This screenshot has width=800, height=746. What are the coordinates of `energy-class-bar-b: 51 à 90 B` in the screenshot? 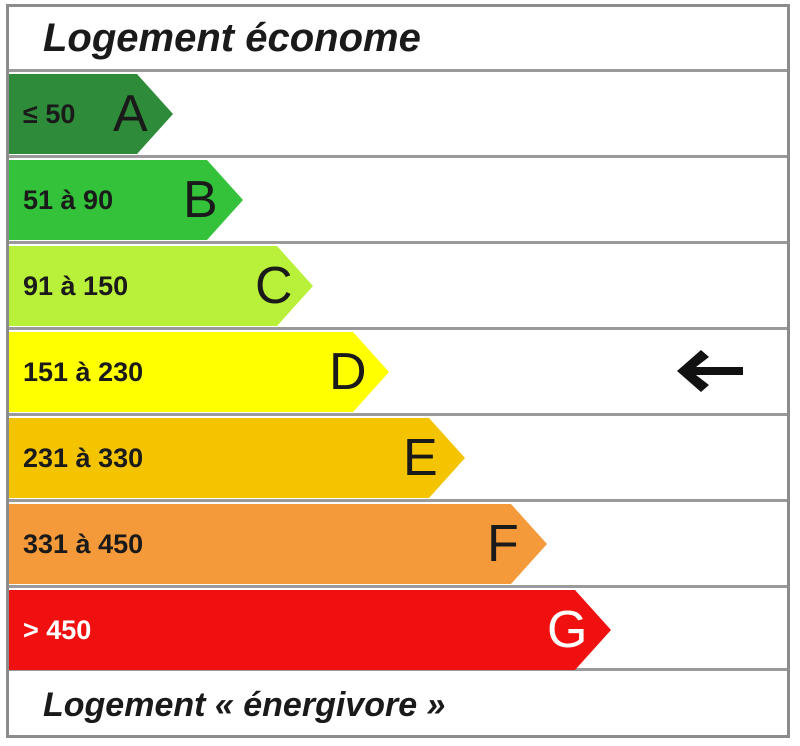 It's located at (126, 200).